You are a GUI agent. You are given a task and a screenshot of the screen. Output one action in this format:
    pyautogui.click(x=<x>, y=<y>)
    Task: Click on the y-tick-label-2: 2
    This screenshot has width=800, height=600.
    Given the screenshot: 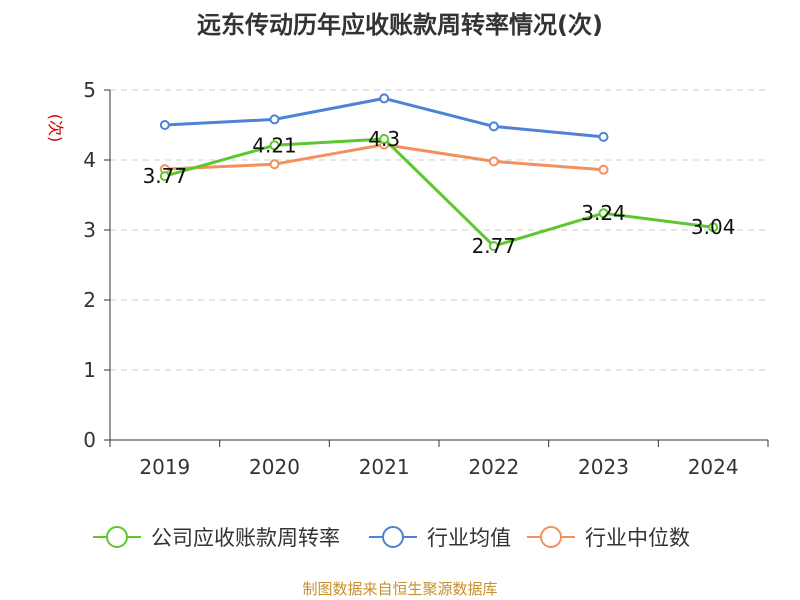 What is the action you would take?
    pyautogui.click(x=89, y=300)
    